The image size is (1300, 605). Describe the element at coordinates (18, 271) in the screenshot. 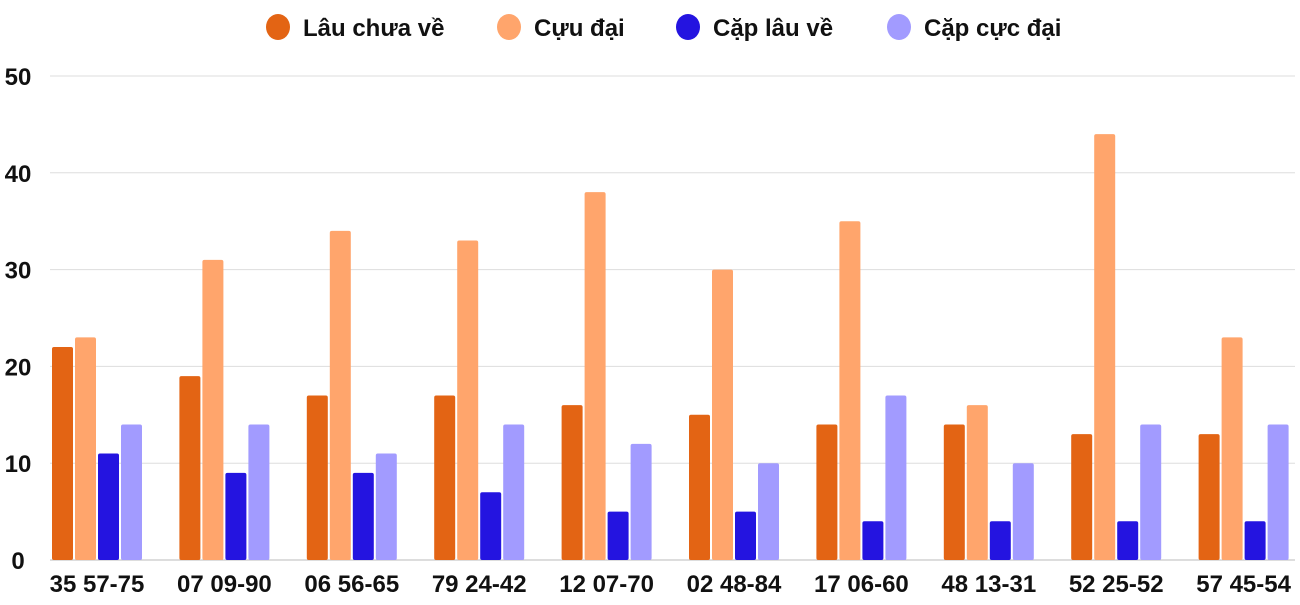

I see `y-tick-label: 30` at that location.